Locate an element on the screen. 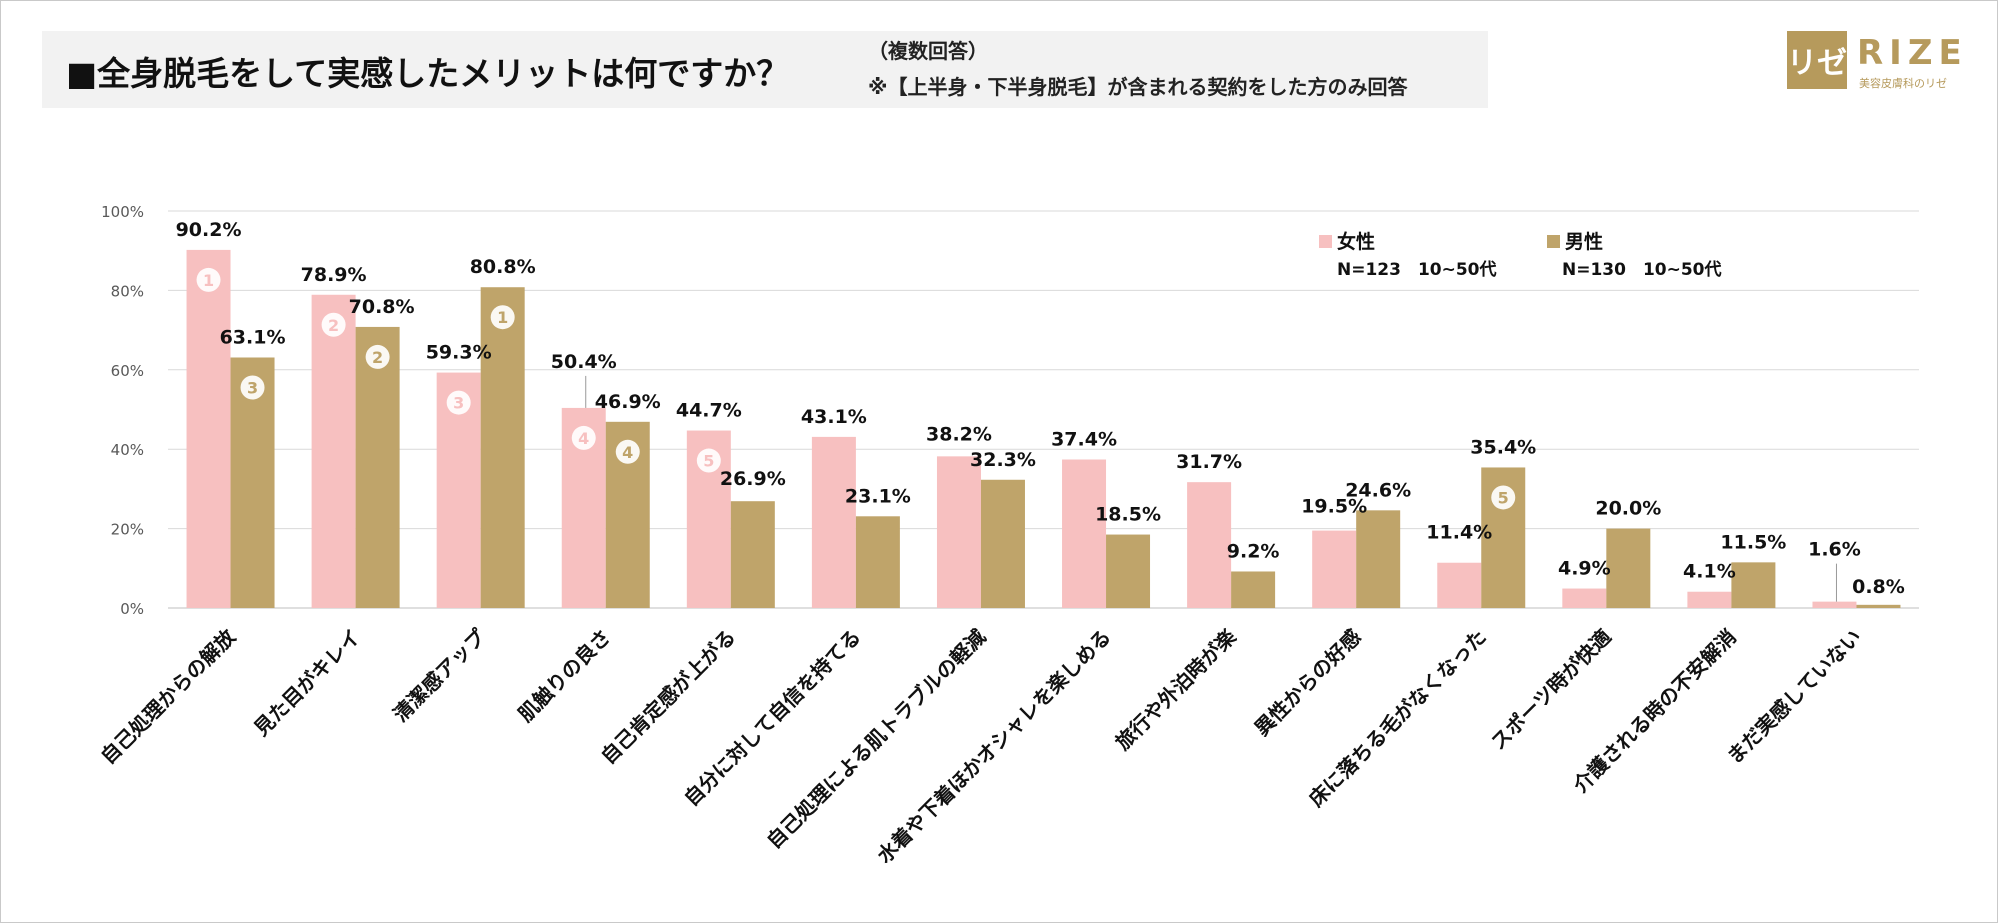 The height and width of the screenshot is (923, 1998). category-label: 異性からの好感 is located at coordinates (1308, 683).